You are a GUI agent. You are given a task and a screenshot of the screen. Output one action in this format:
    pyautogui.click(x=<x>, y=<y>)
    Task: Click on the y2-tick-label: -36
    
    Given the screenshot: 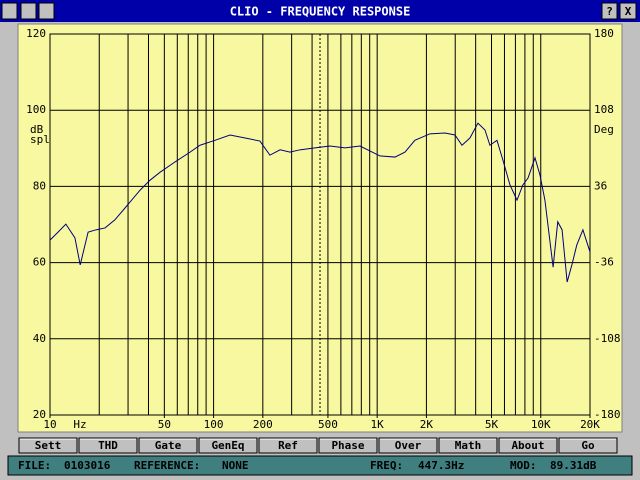 What is the action you would take?
    pyautogui.click(x=604, y=262)
    